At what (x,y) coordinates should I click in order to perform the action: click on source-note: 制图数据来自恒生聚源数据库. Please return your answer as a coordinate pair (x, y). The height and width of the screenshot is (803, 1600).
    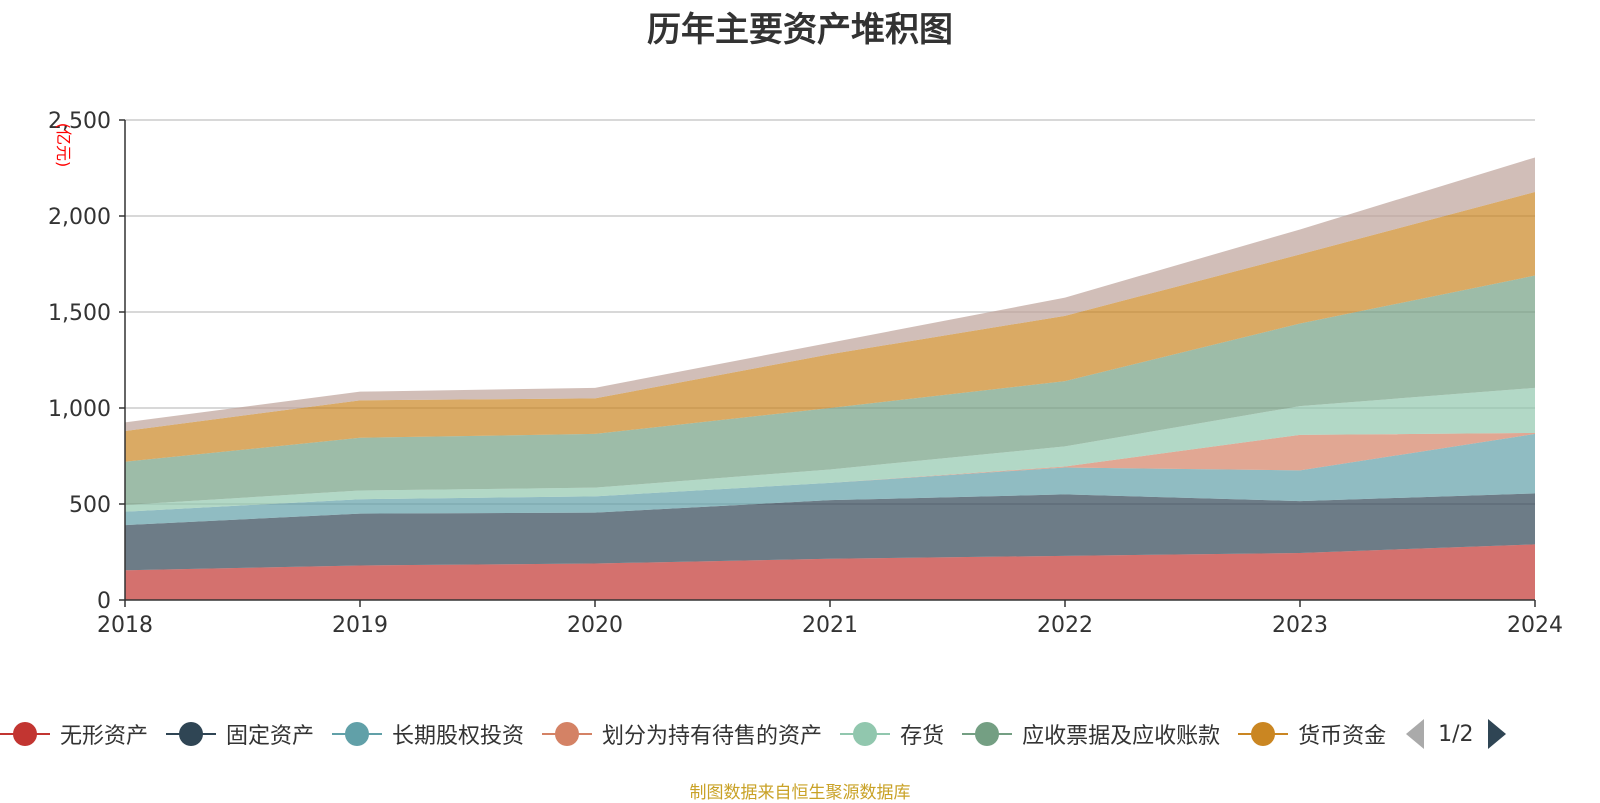
    Looking at the image, I should click on (800, 793).